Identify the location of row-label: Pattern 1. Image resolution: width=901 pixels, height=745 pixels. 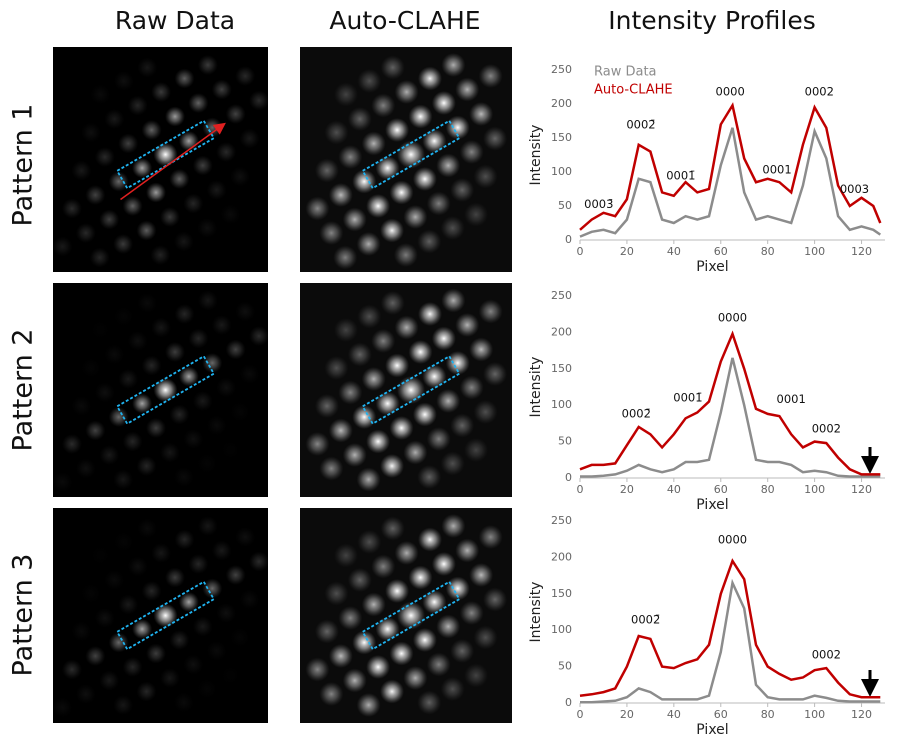
(23, 165).